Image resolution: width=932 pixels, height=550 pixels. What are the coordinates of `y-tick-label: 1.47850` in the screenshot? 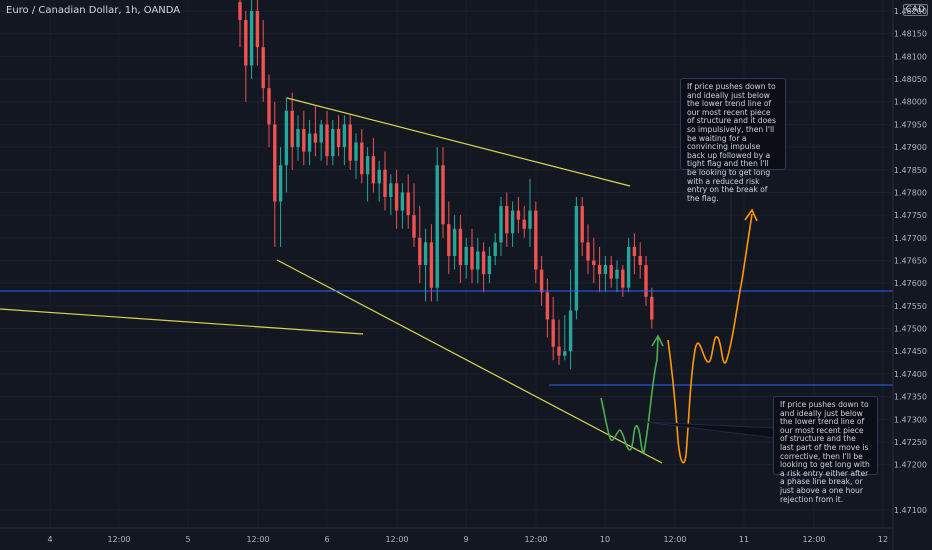 It's located at (910, 170).